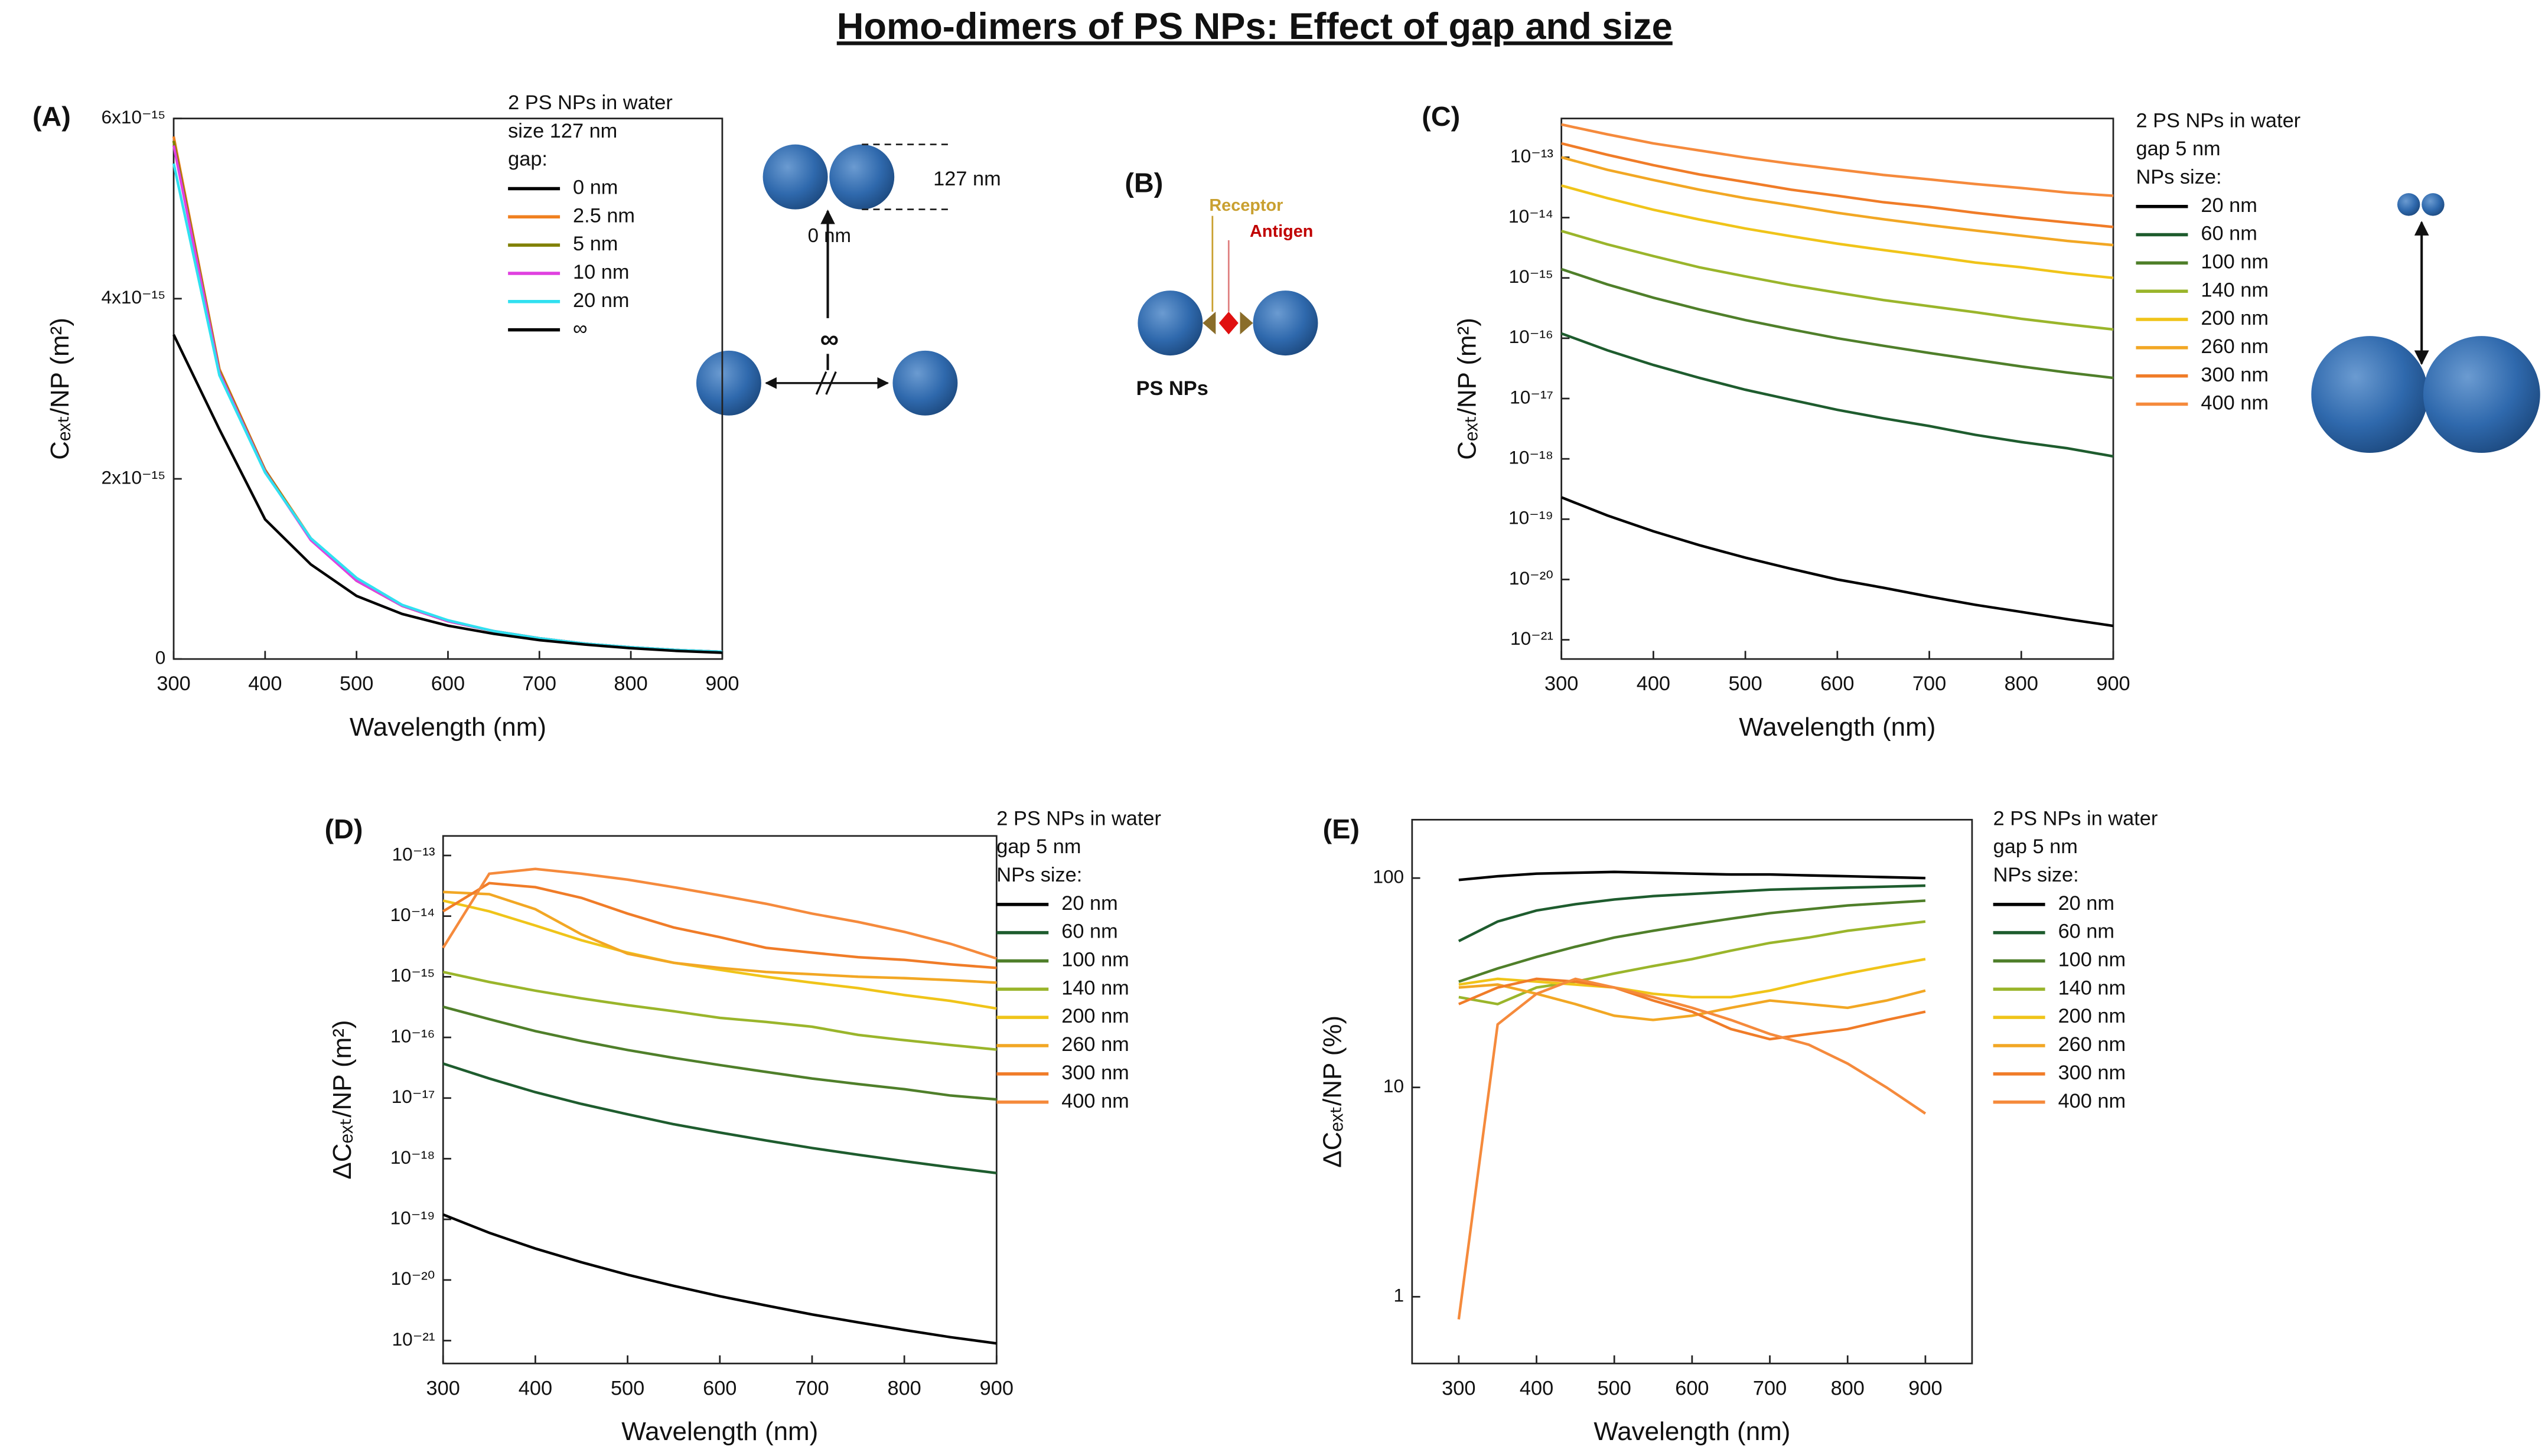 The image size is (2545, 1456). What do you see at coordinates (1341, 829) in the screenshot?
I see `panel-label: (E)` at bounding box center [1341, 829].